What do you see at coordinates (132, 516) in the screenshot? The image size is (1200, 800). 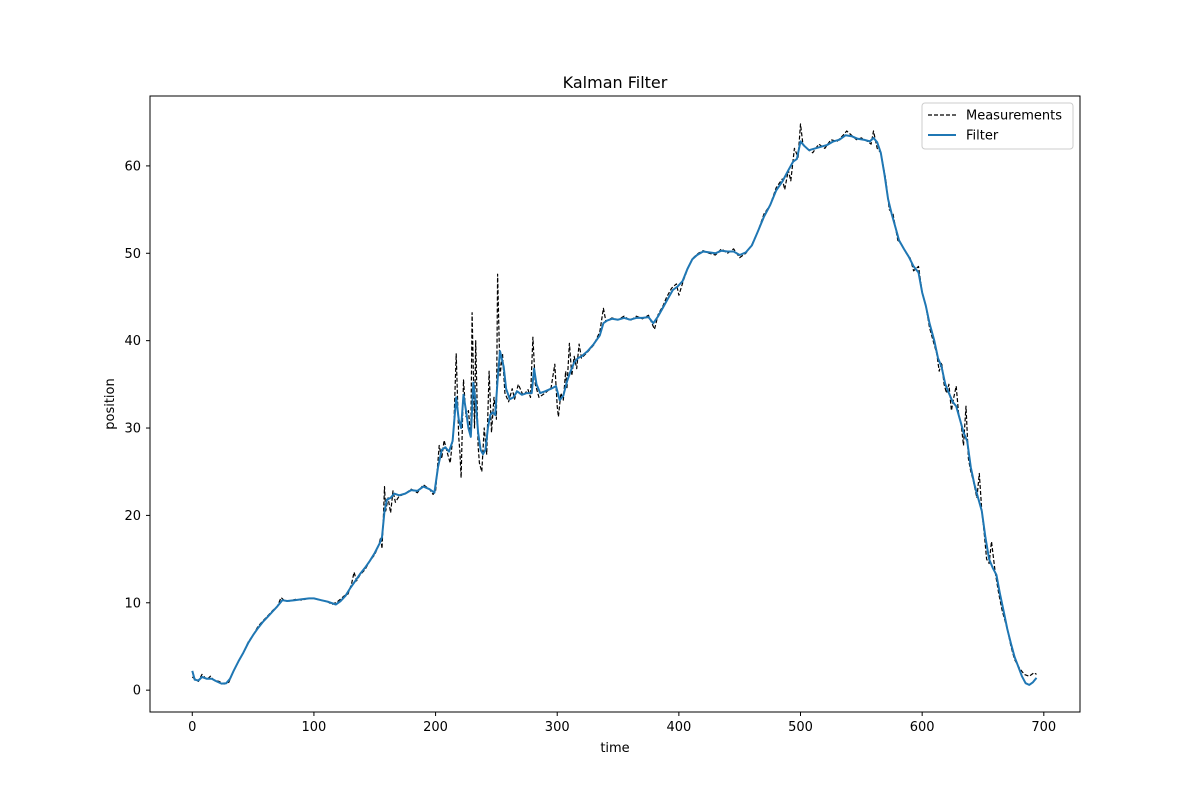 I see `y-tick-label: 20` at bounding box center [132, 516].